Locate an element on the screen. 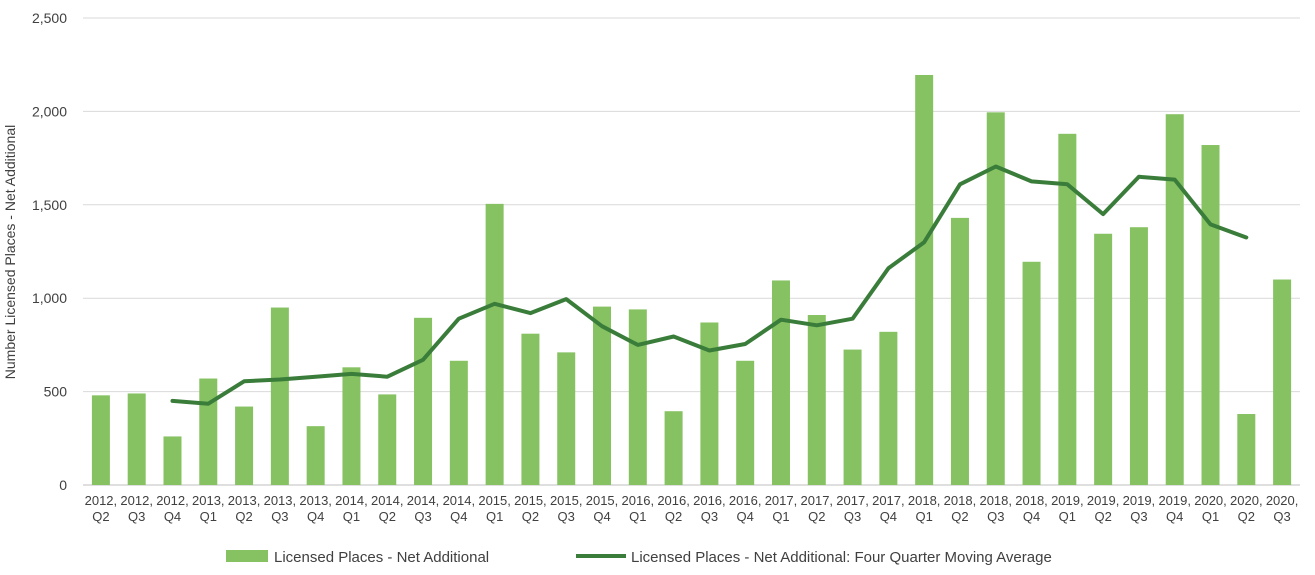  y-tick-label: 1,500 is located at coordinates (49, 205).